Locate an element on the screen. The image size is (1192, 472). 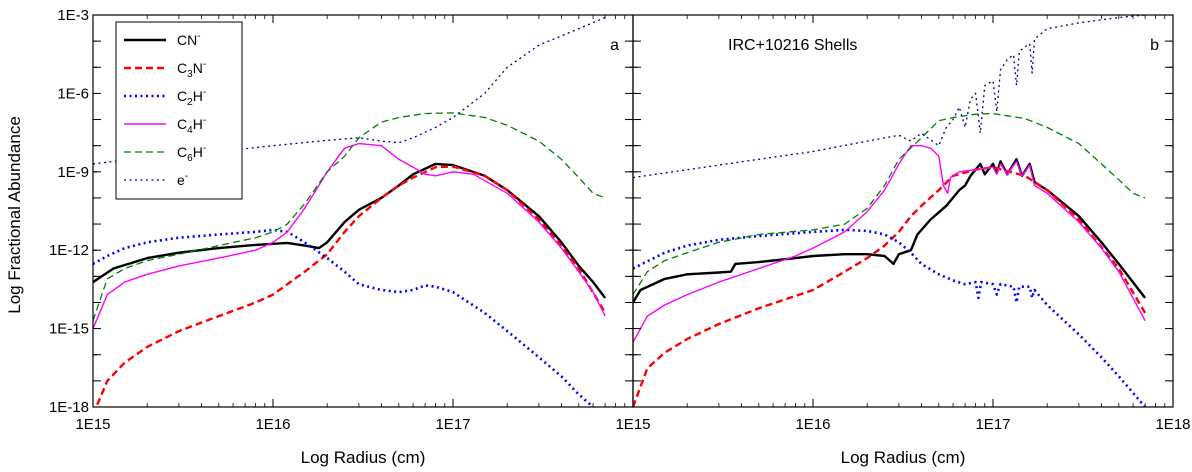
y-axis-title: Log Fractional Abundance is located at coordinates (14, 215).